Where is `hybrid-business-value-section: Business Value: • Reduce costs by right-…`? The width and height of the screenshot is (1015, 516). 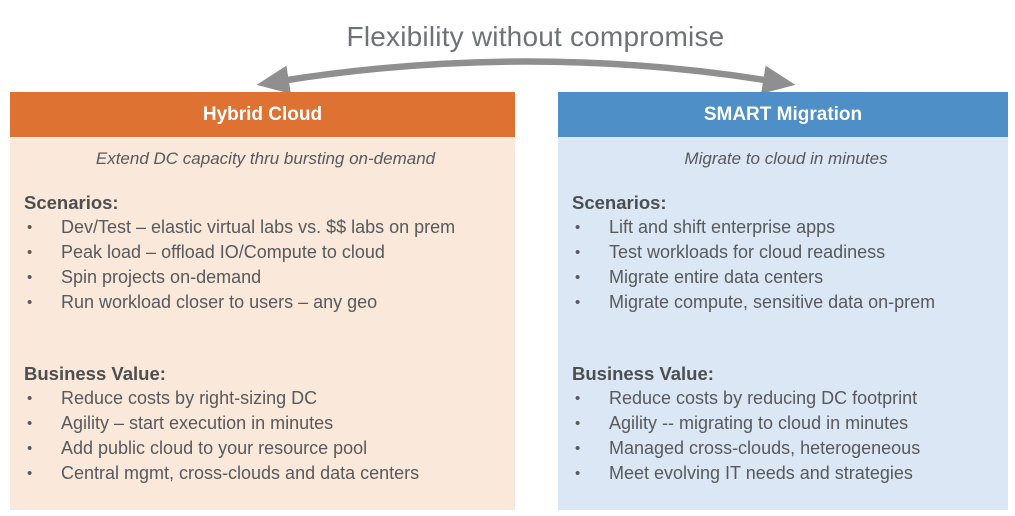
hybrid-business-value-section: Business Value: • Reduce costs by right-… is located at coordinates (265, 423).